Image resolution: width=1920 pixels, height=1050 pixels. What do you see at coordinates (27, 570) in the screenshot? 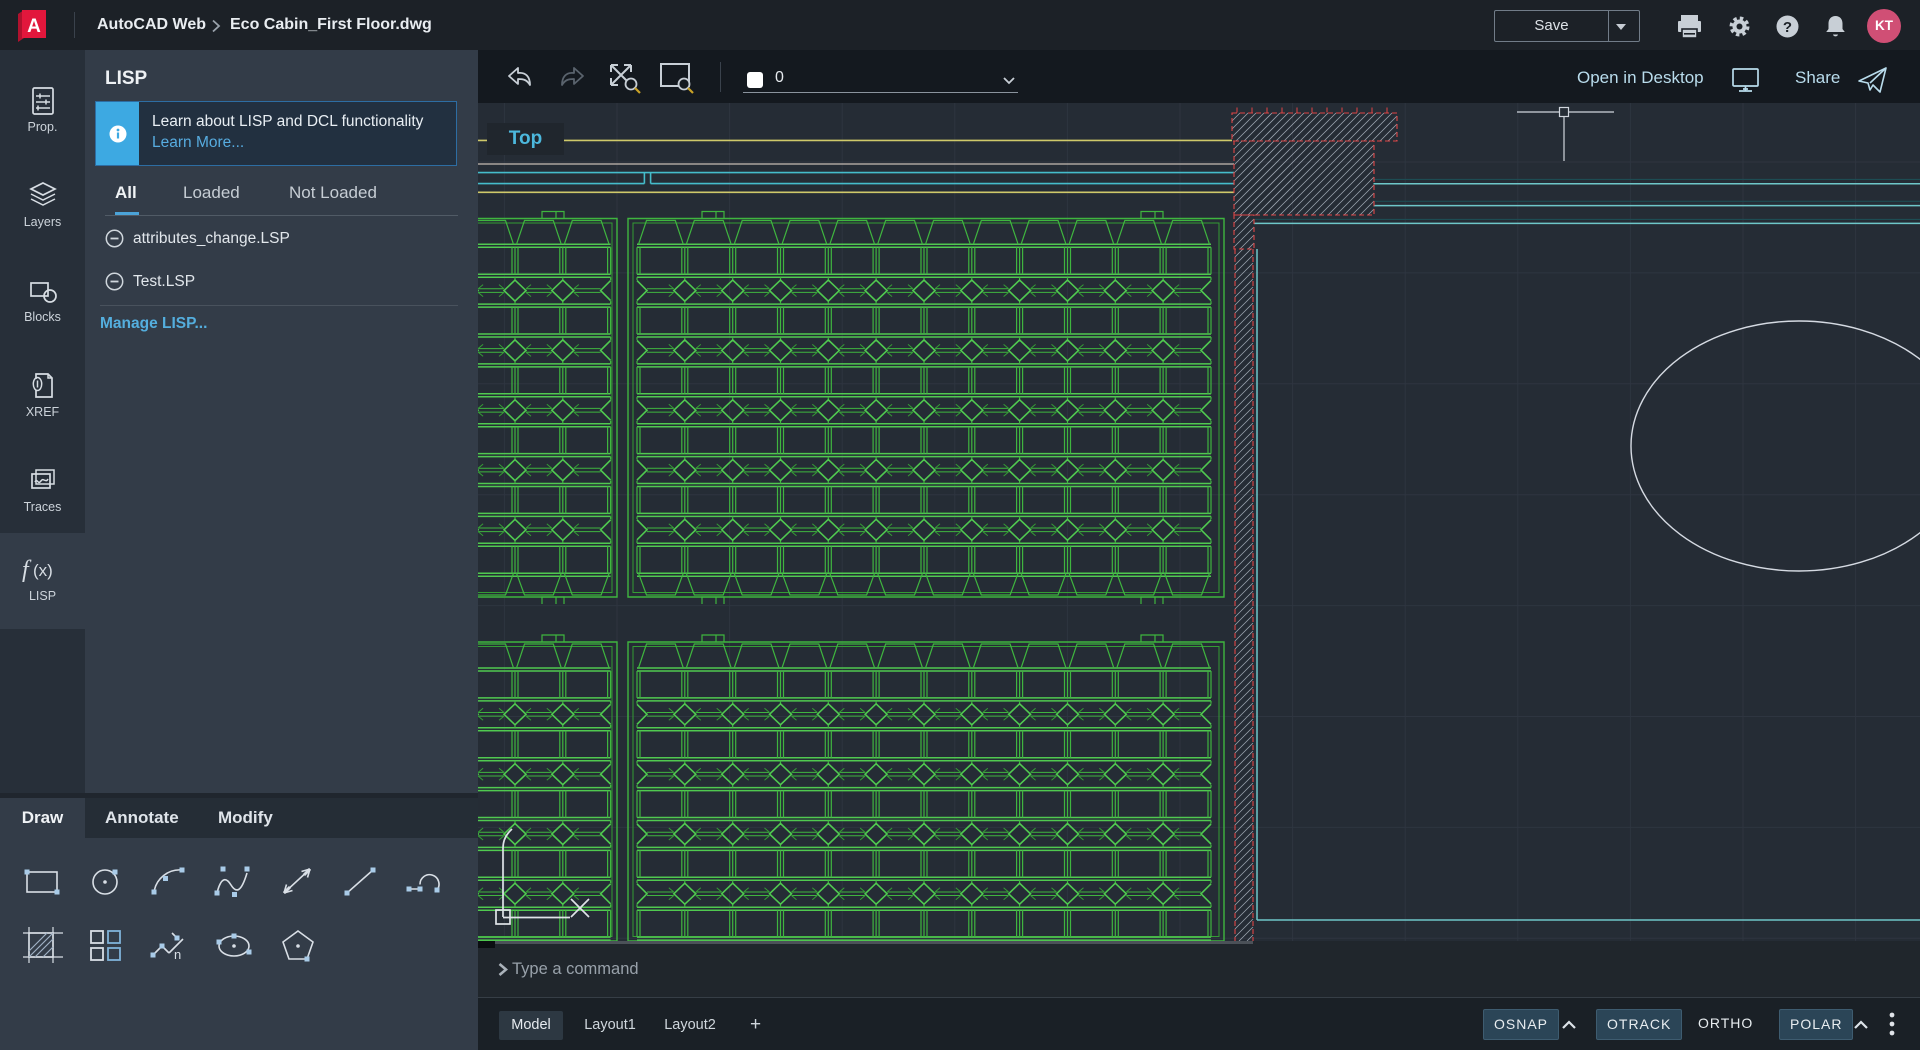
I see `svg-text: f` at bounding box center [27, 570].